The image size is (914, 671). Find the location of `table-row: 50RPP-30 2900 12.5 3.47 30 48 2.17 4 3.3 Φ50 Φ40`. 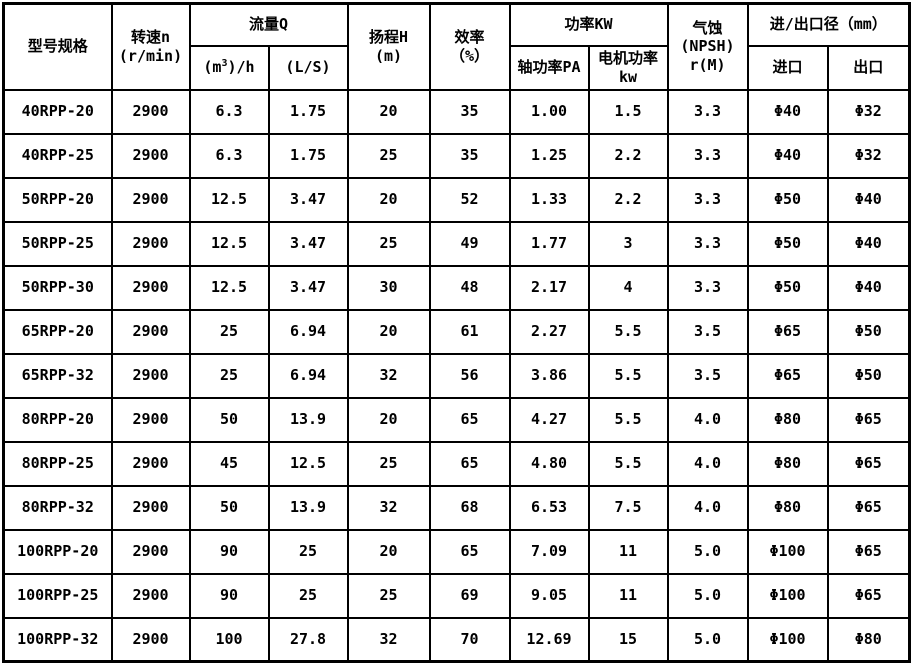

table-row: 50RPP-30 2900 12.5 3.47 30 48 2.17 4 3.3 Φ50 Φ40 is located at coordinates (456, 287).